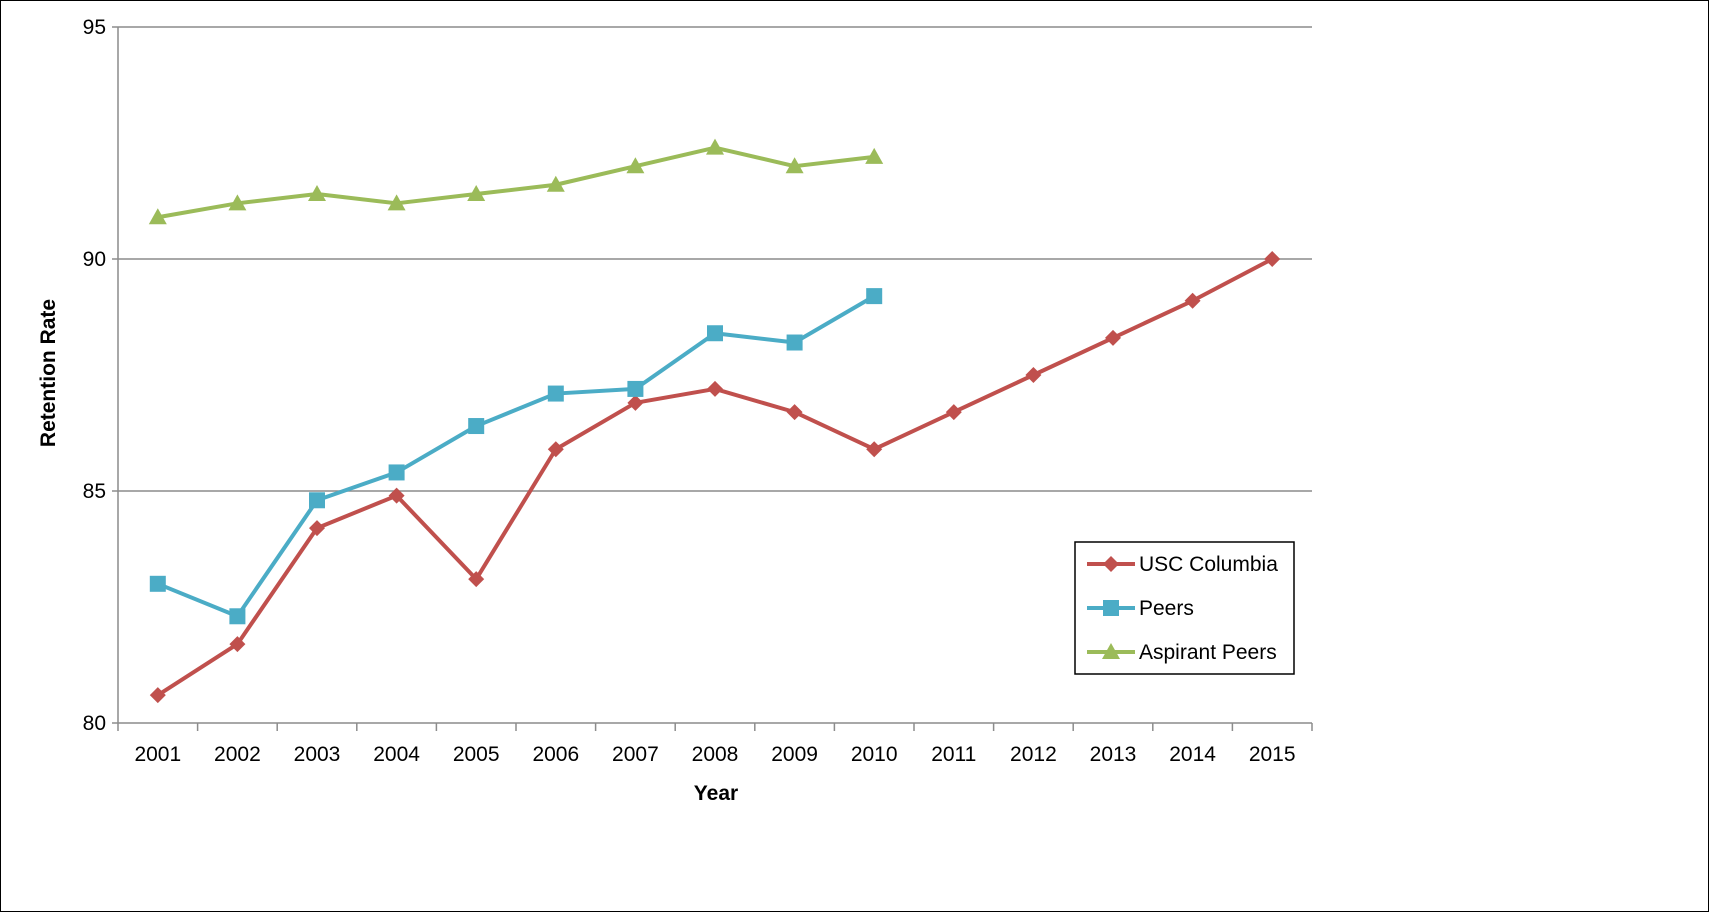  Describe the element at coordinates (237, 754) in the screenshot. I see `x-tick-label: 2002` at that location.